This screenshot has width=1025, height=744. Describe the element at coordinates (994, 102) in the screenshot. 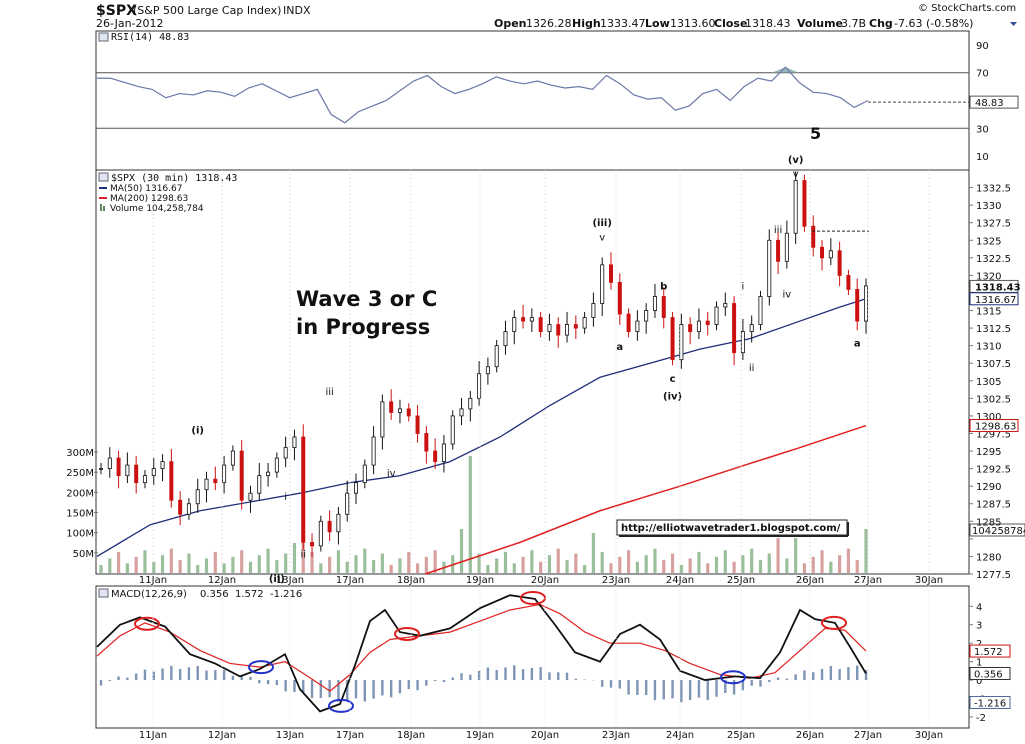

I see `rsi-value-tag` at that location.